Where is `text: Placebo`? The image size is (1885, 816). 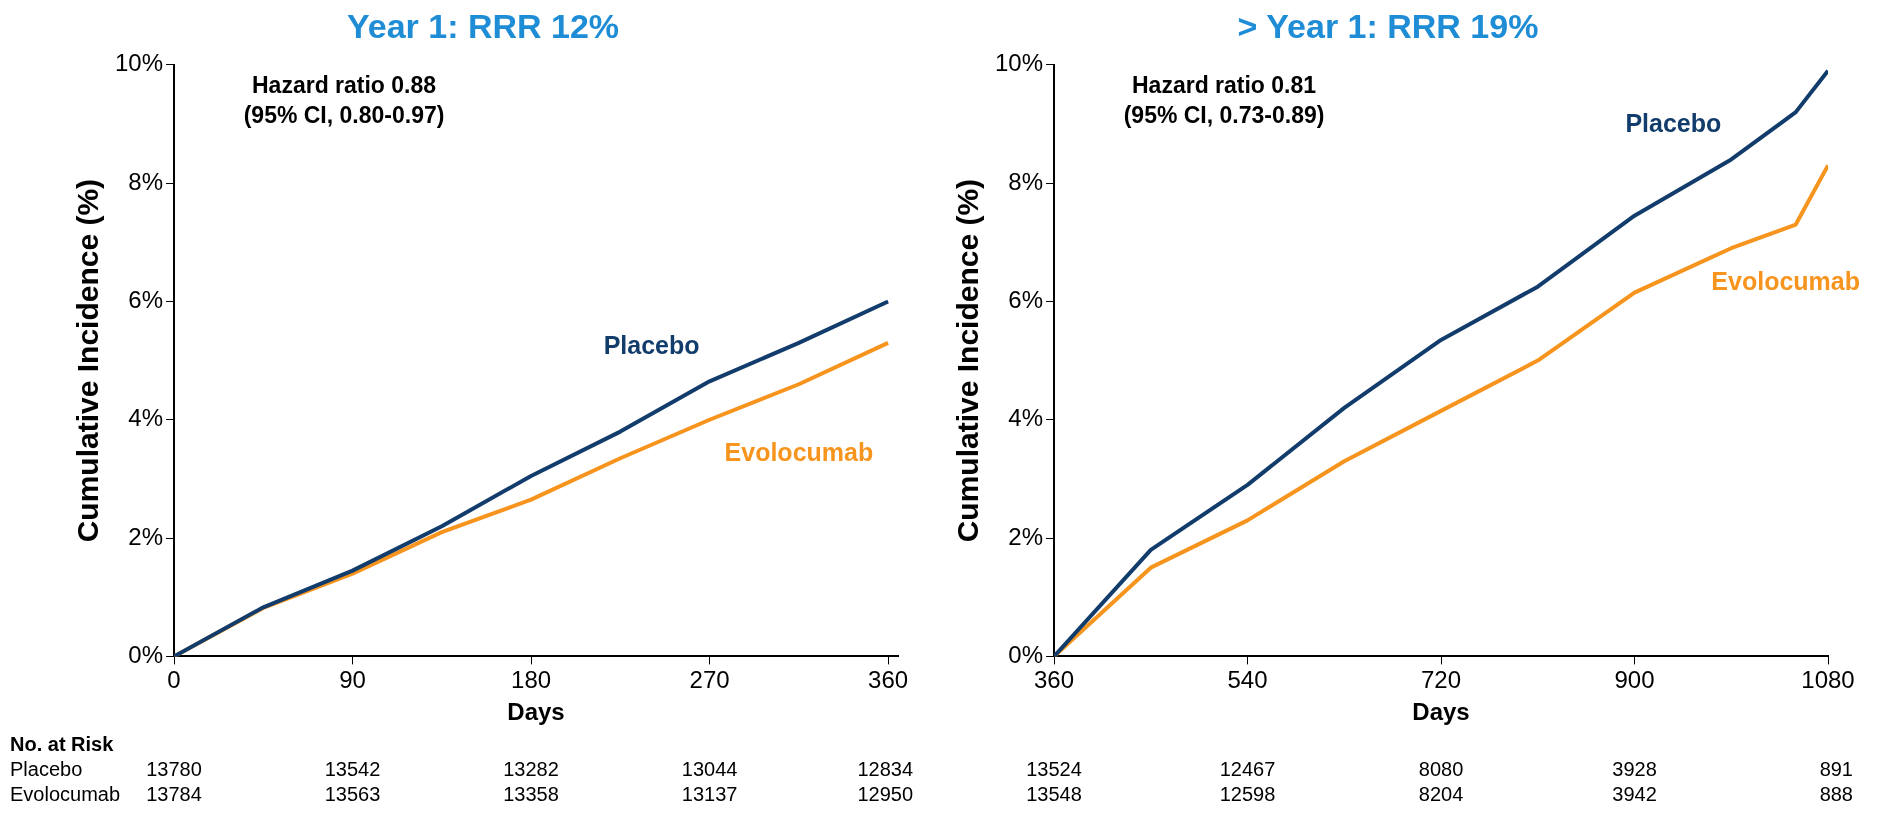
text: Placebo is located at coordinates (46, 768).